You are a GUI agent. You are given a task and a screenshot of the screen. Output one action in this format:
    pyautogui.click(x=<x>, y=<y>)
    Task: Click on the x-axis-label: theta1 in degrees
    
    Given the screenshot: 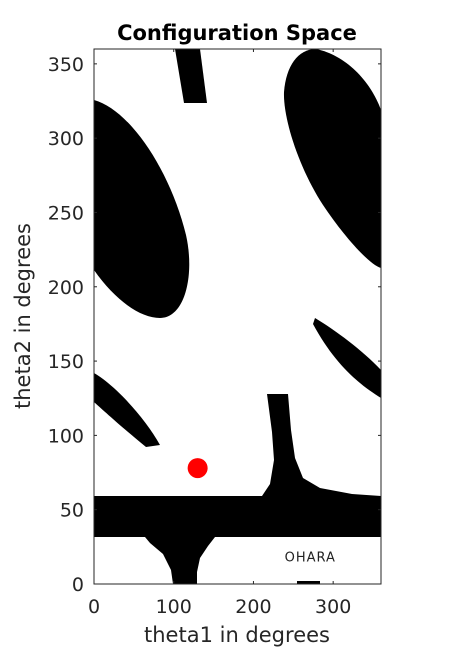 What is the action you would take?
    pyautogui.click(x=237, y=635)
    